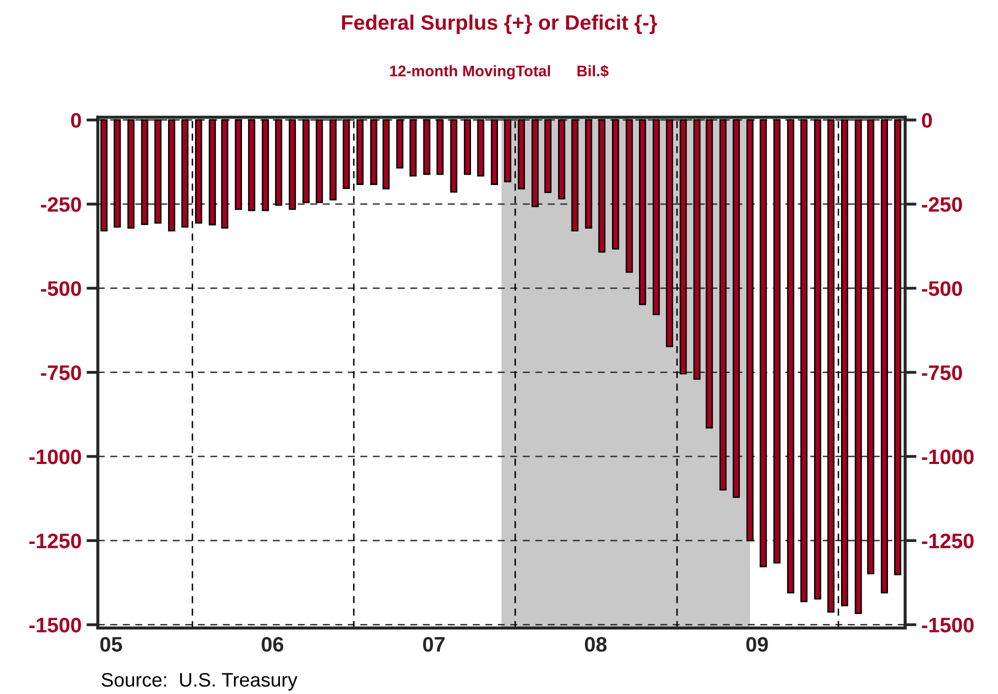 This screenshot has height=694, width=998. I want to click on y2-tick-label: -1250, so click(948, 541).